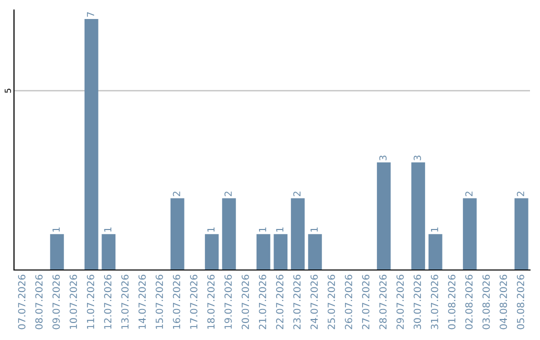  I want to click on x-tick-label: 18.07.2026, so click(211, 301).